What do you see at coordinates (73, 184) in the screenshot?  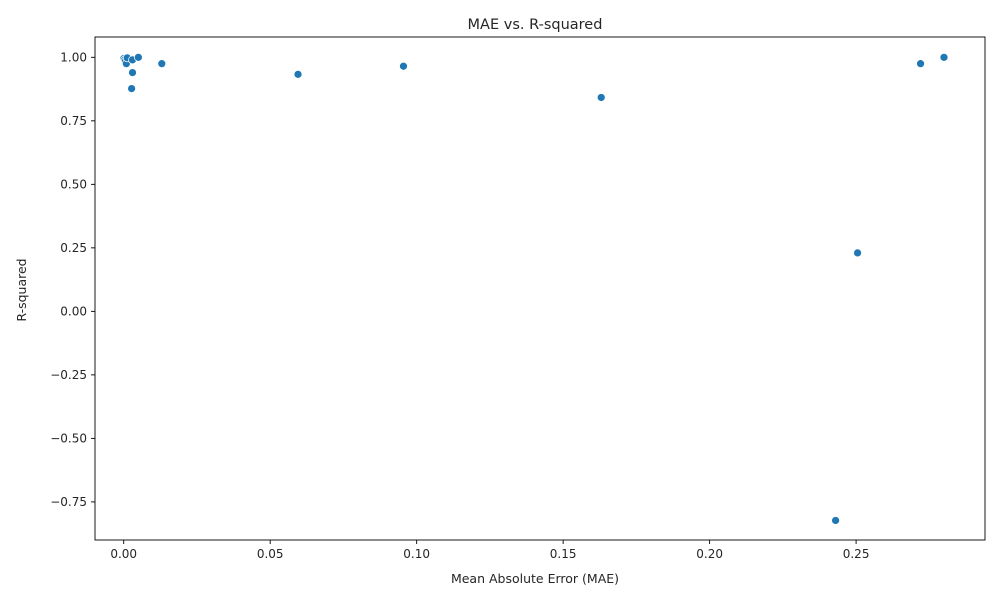 I see `y-tick-label: 0.50` at bounding box center [73, 184].